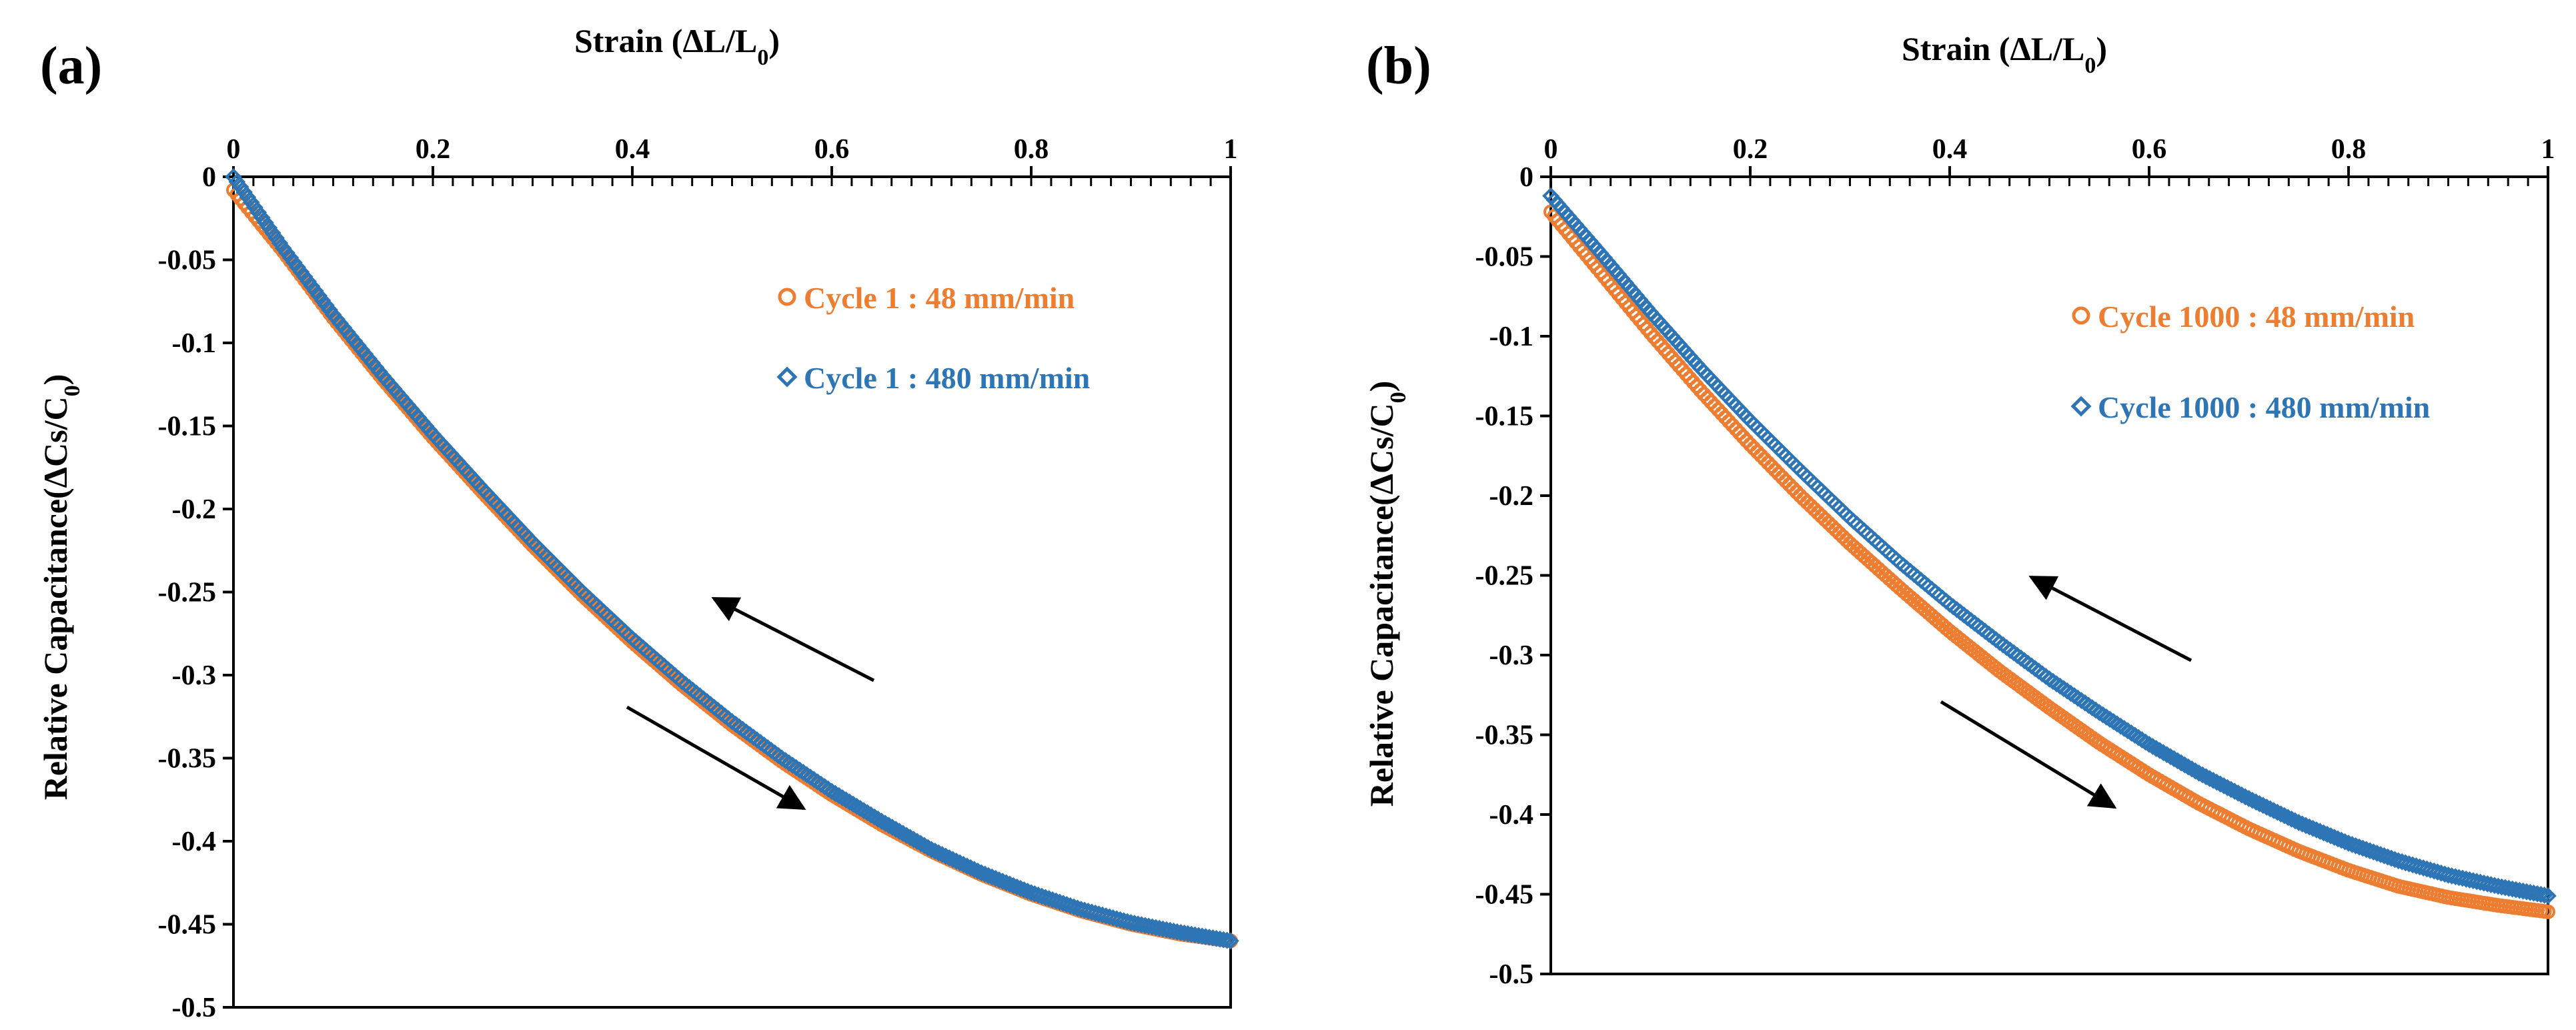 The image size is (2576, 1030). What do you see at coordinates (2264, 407) in the screenshot?
I see `legend-label-cycle1000-480: Cycle 1000 : 480 mm/min` at bounding box center [2264, 407].